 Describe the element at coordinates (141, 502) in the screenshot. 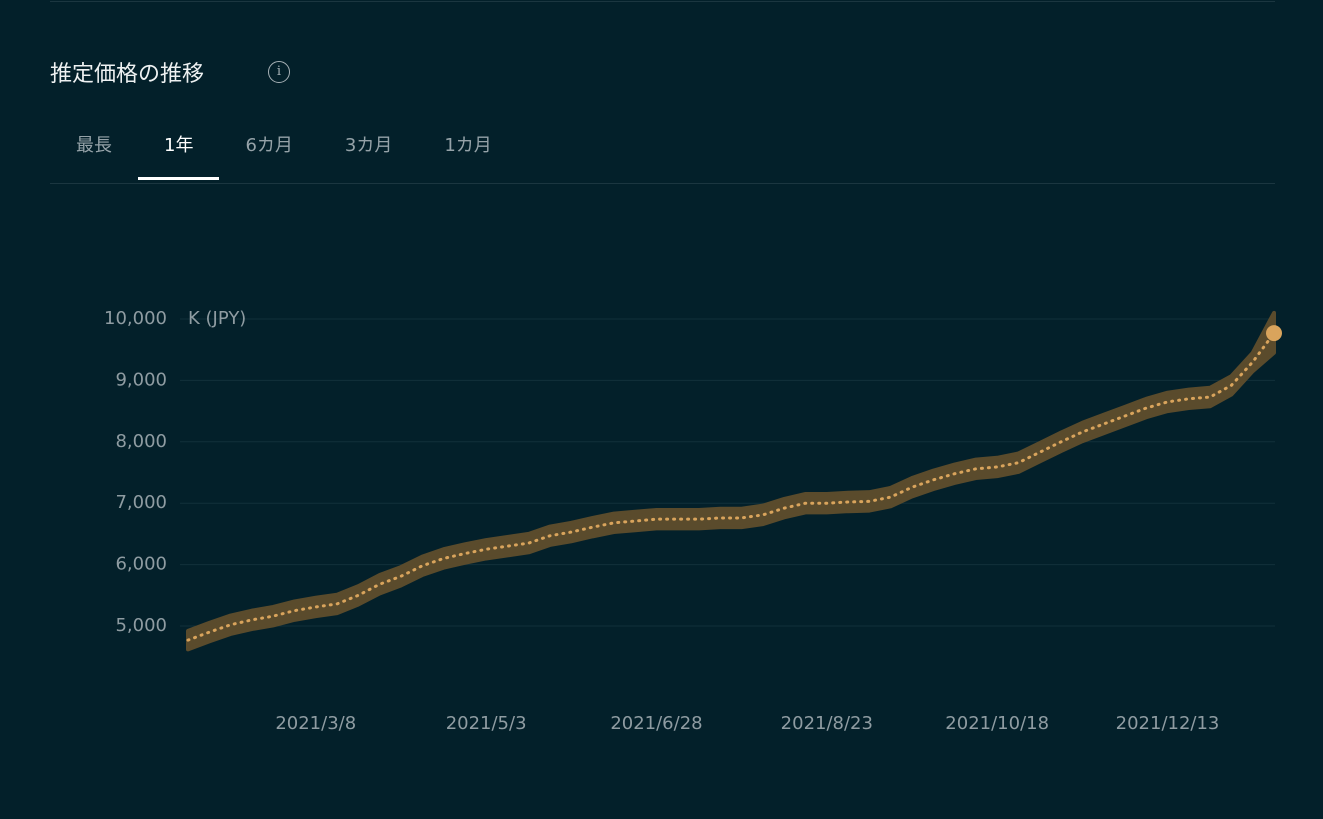

I see `y-tick-label: 7,000` at that location.